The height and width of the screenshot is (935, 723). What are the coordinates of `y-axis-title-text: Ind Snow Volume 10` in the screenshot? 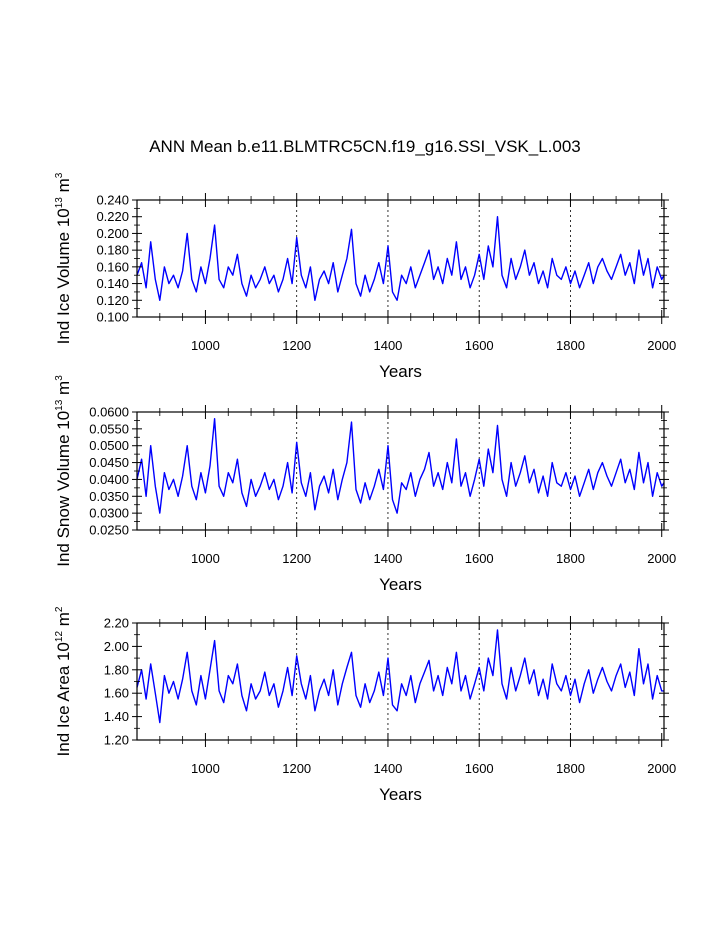 It's located at (63, 489).